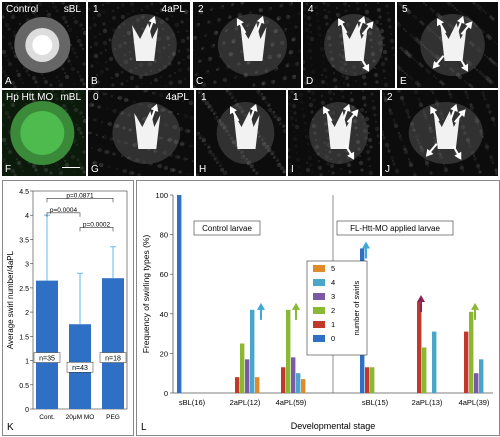 Image resolution: width=500 pixels, height=437 pixels. I want to click on y-tick-label: 4.5, so click(24, 192).